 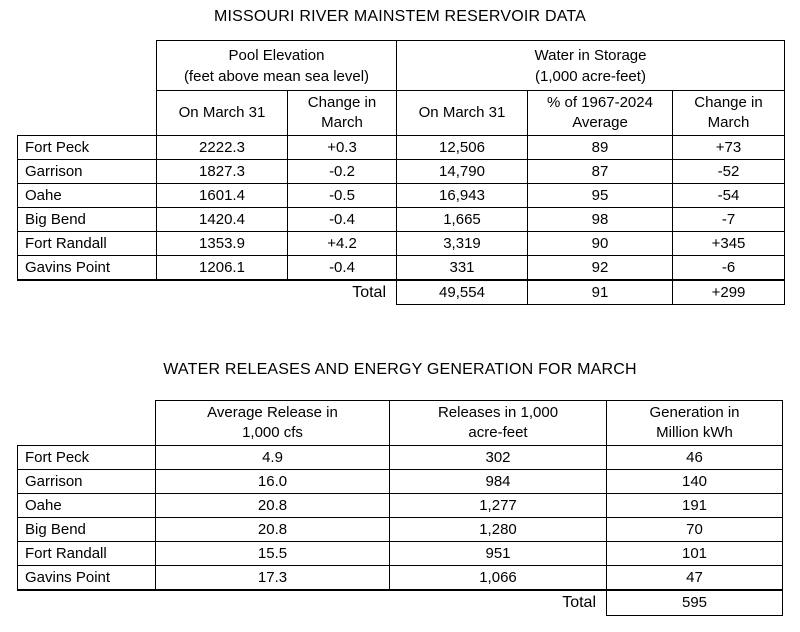 What do you see at coordinates (462, 113) in the screenshot?
I see `column-header-storage-on-march-31: On March 31` at bounding box center [462, 113].